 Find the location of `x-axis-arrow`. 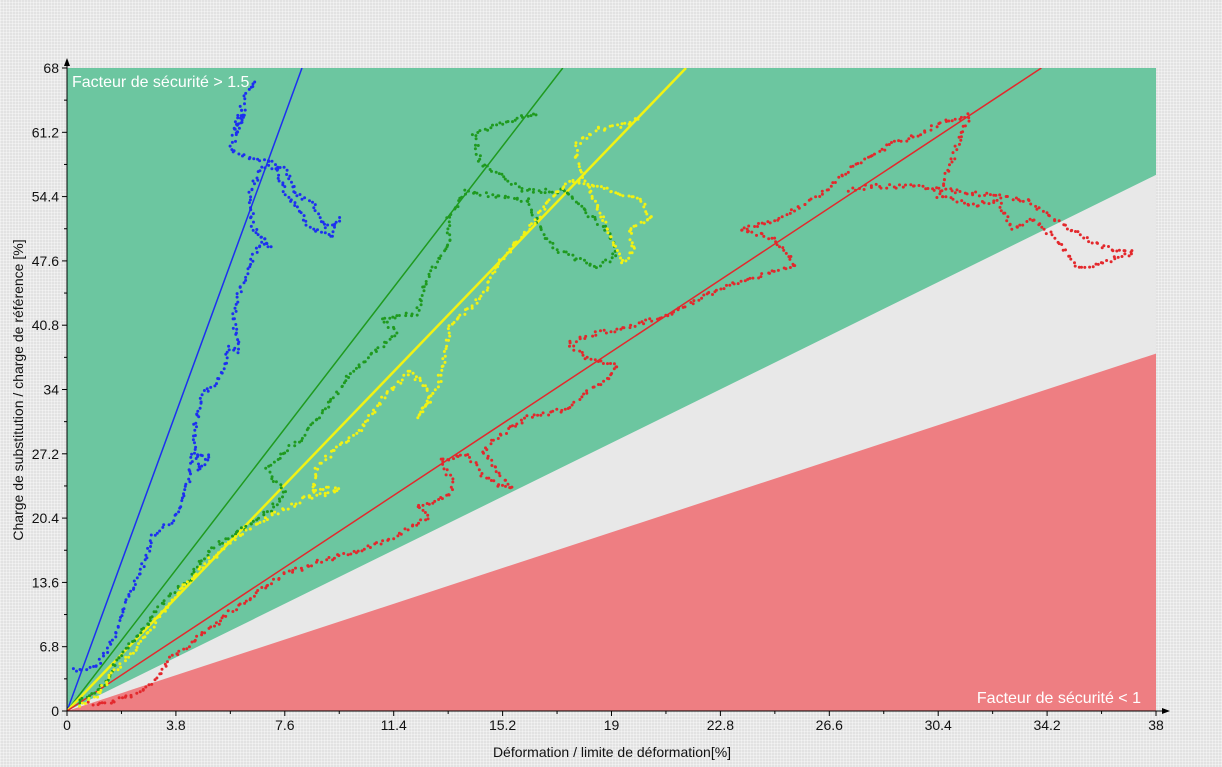

x-axis-arrow is located at coordinates (1166, 711).